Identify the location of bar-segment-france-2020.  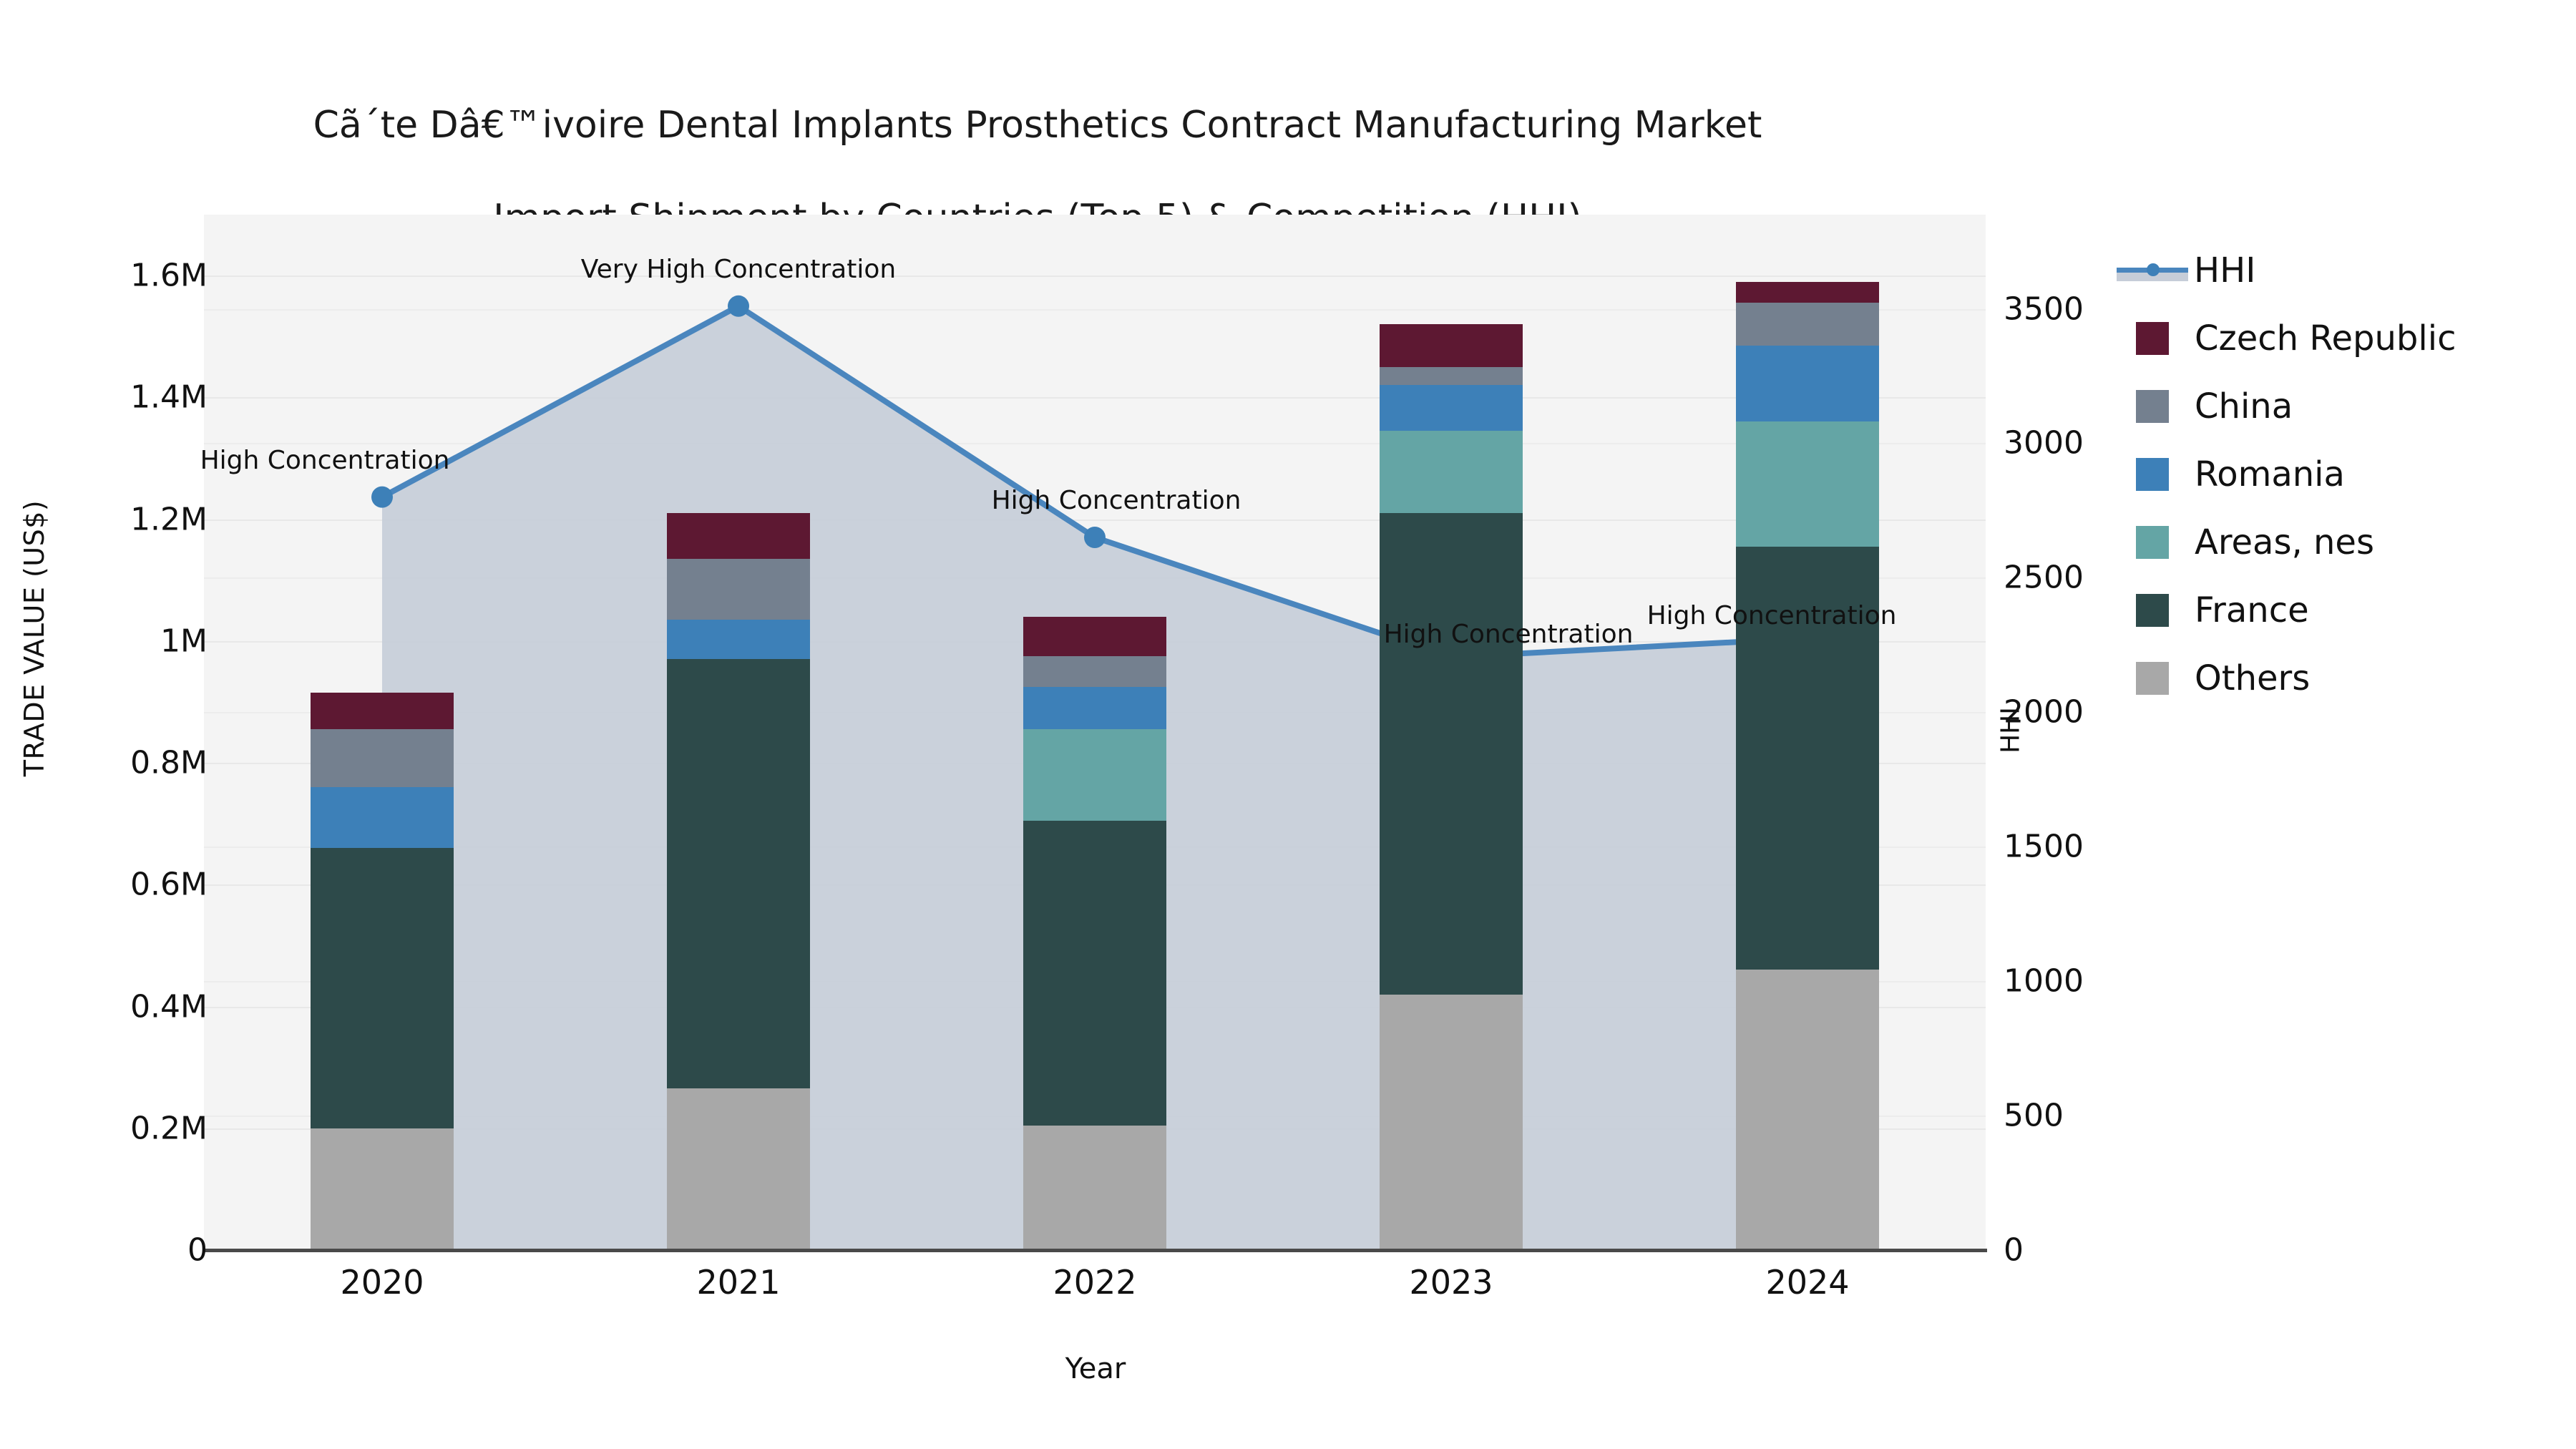
(382, 988).